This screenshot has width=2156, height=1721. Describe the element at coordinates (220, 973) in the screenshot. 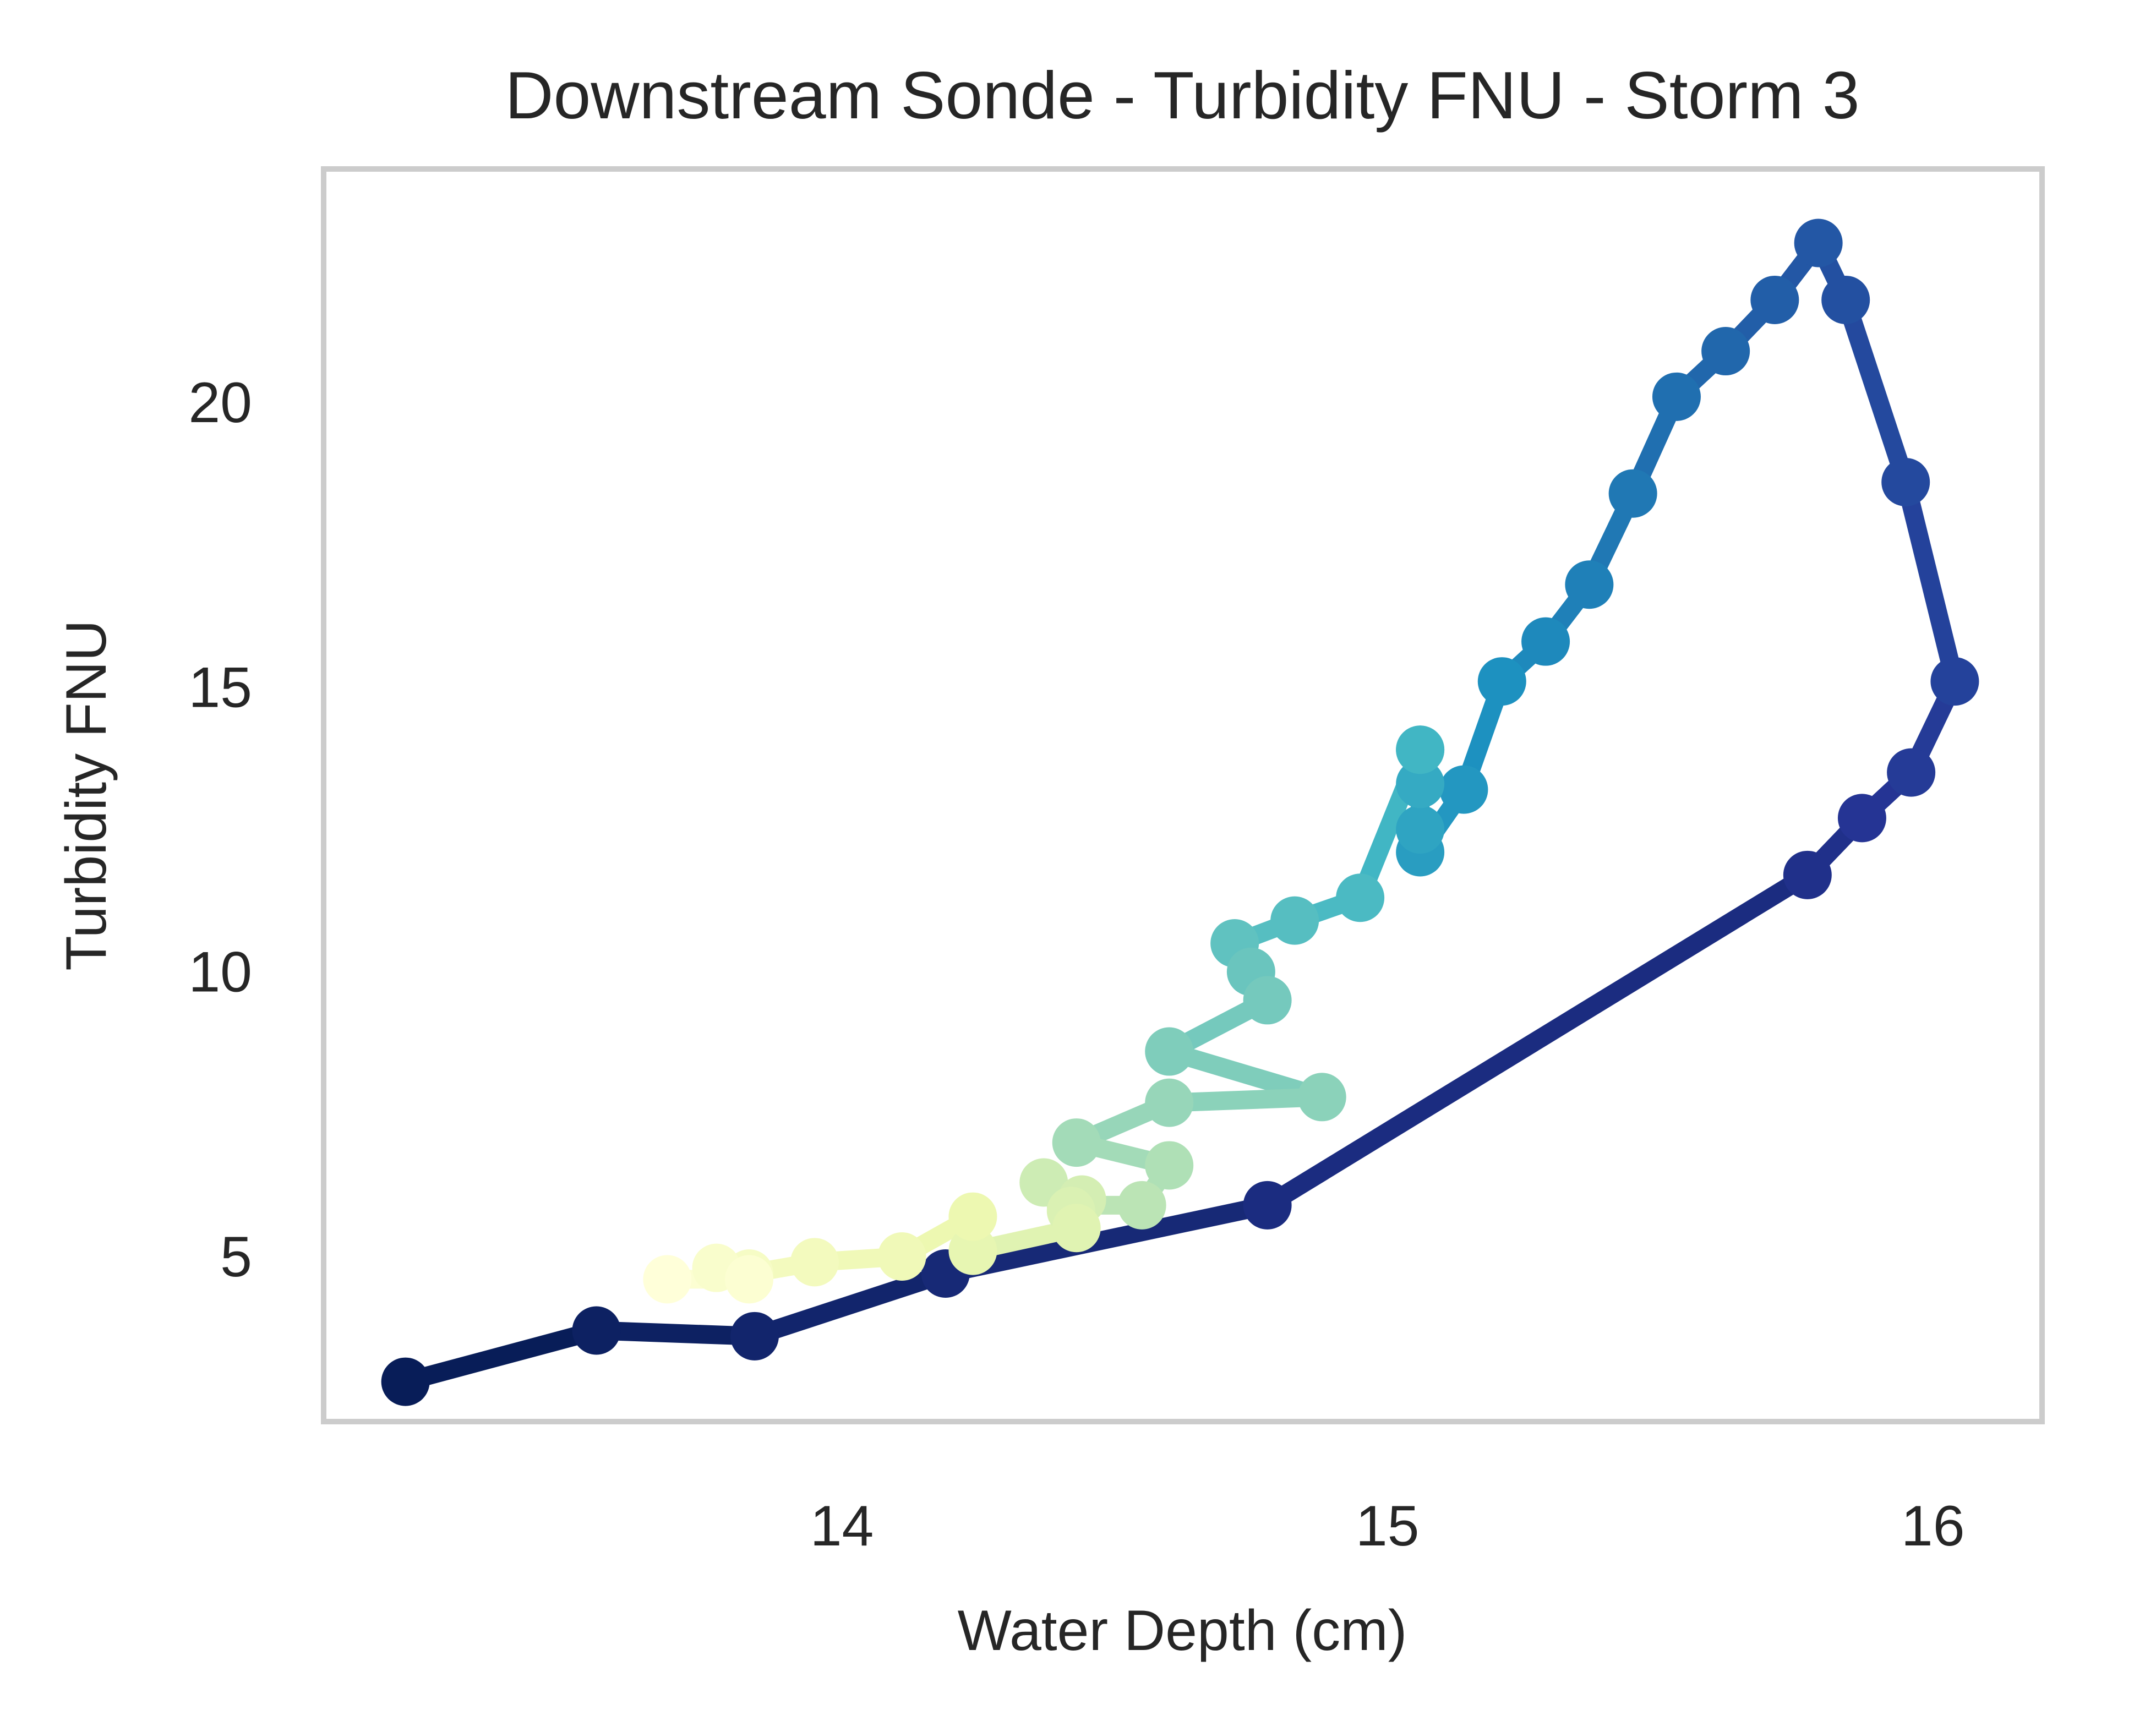

I see `y-tick-label: 10` at that location.